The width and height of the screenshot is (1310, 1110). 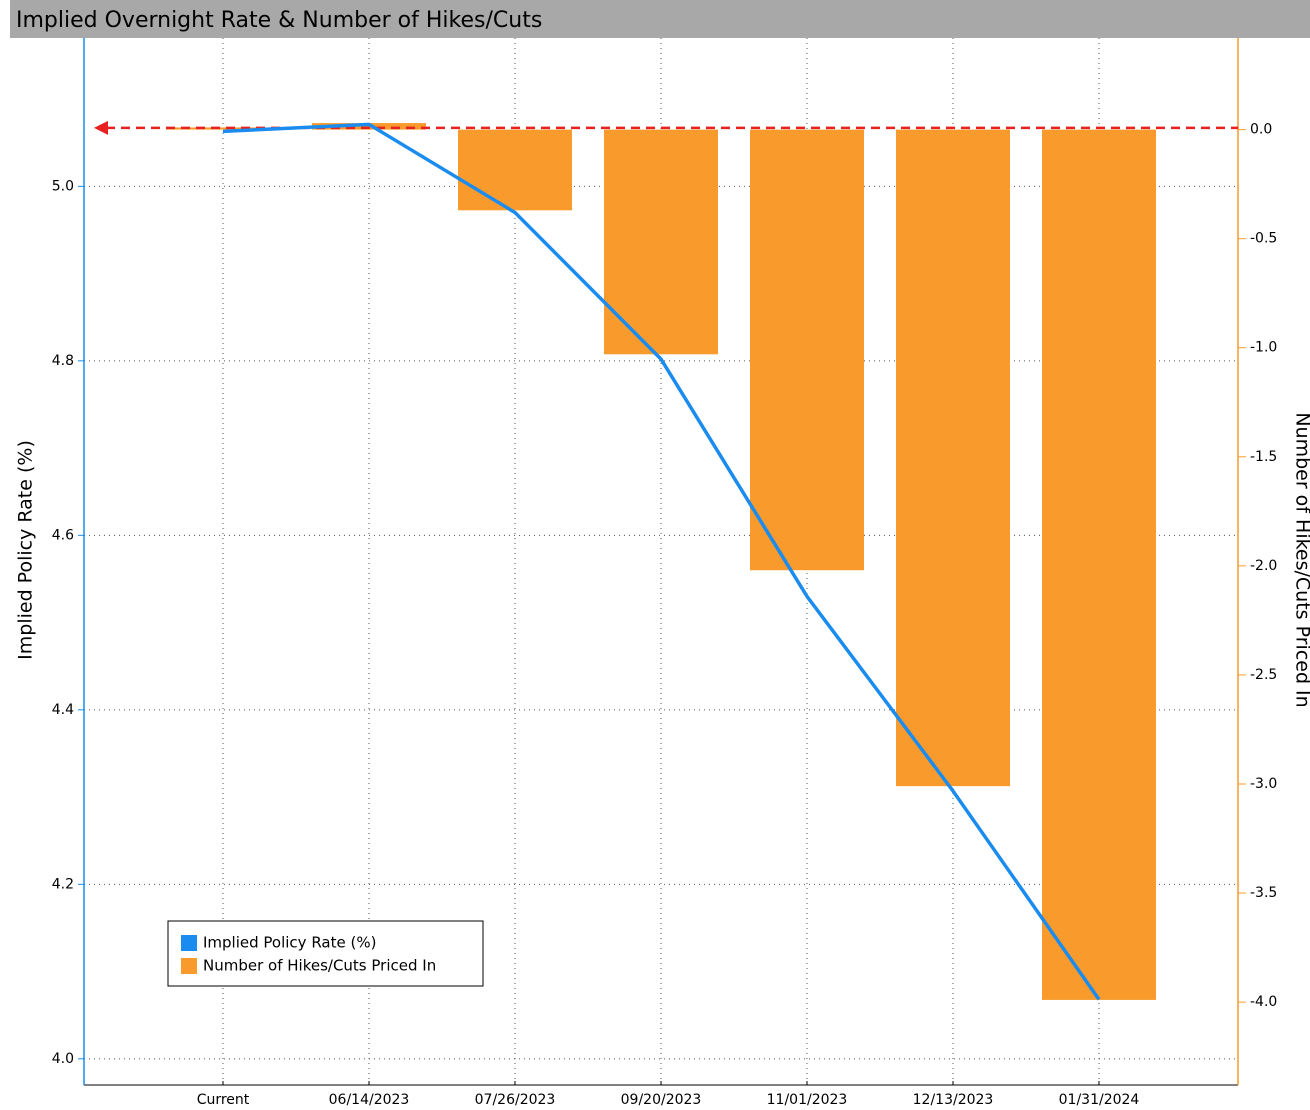 I want to click on y2-tick-label: -2.5, so click(x=1263, y=675).